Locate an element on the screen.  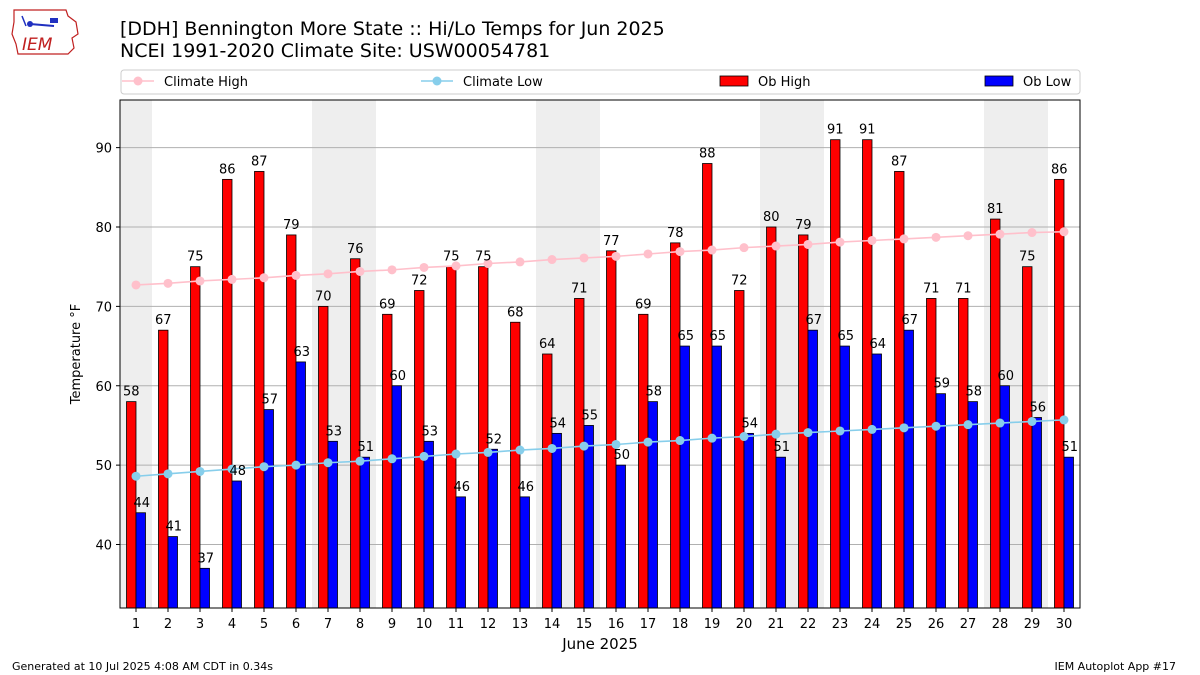
legend-label-ob-low: Ob Low is located at coordinates (1047, 82).